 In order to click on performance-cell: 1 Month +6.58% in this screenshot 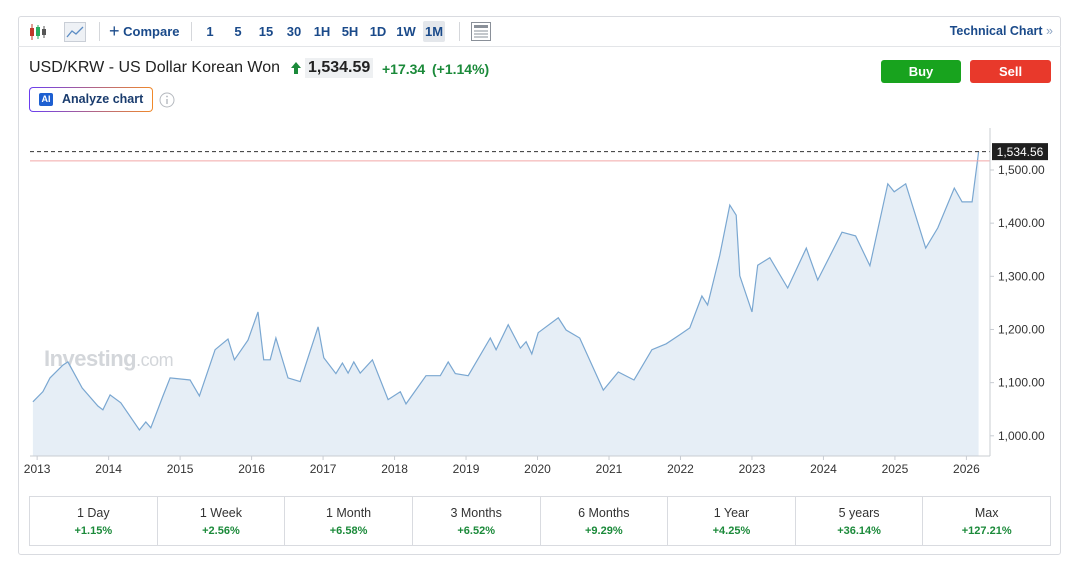, I will do `click(348, 521)`.